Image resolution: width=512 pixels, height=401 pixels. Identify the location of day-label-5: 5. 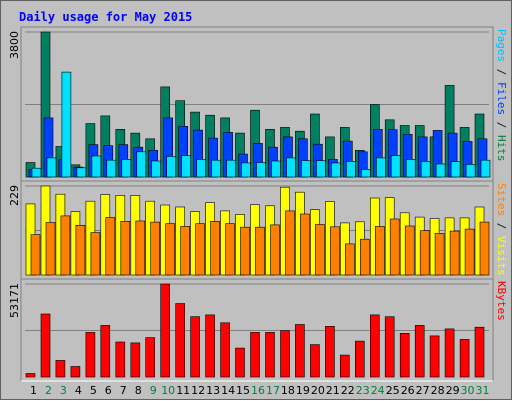
(93, 390).